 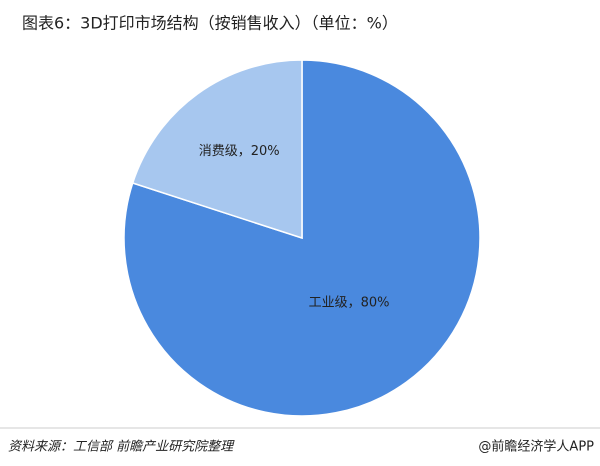 What do you see at coordinates (210, 23) in the screenshot?
I see `chart-title: 图表6：3D打印市场结构（按销售收入）（单位：%）` at bounding box center [210, 23].